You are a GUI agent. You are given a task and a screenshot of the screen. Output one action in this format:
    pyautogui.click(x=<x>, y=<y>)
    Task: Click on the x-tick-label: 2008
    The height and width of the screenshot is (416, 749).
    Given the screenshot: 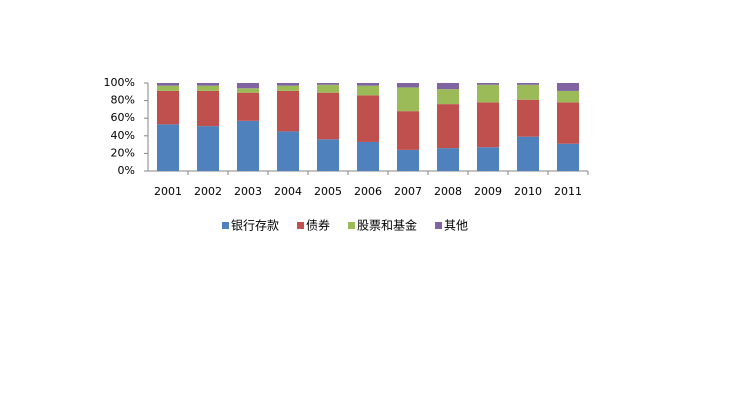 What is the action you would take?
    pyautogui.click(x=448, y=191)
    